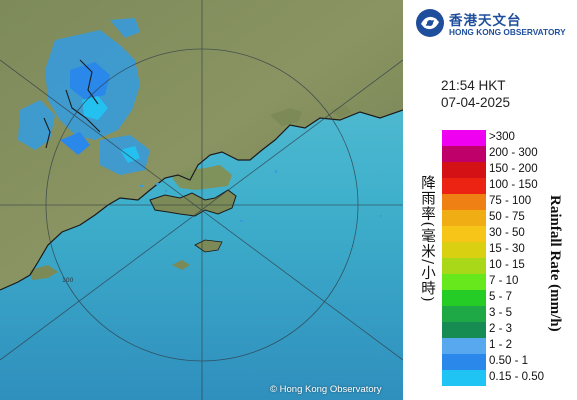 This screenshot has height=400, width=577. What do you see at coordinates (507, 233) in the screenshot?
I see `legend-range: 30 - 50` at bounding box center [507, 233].